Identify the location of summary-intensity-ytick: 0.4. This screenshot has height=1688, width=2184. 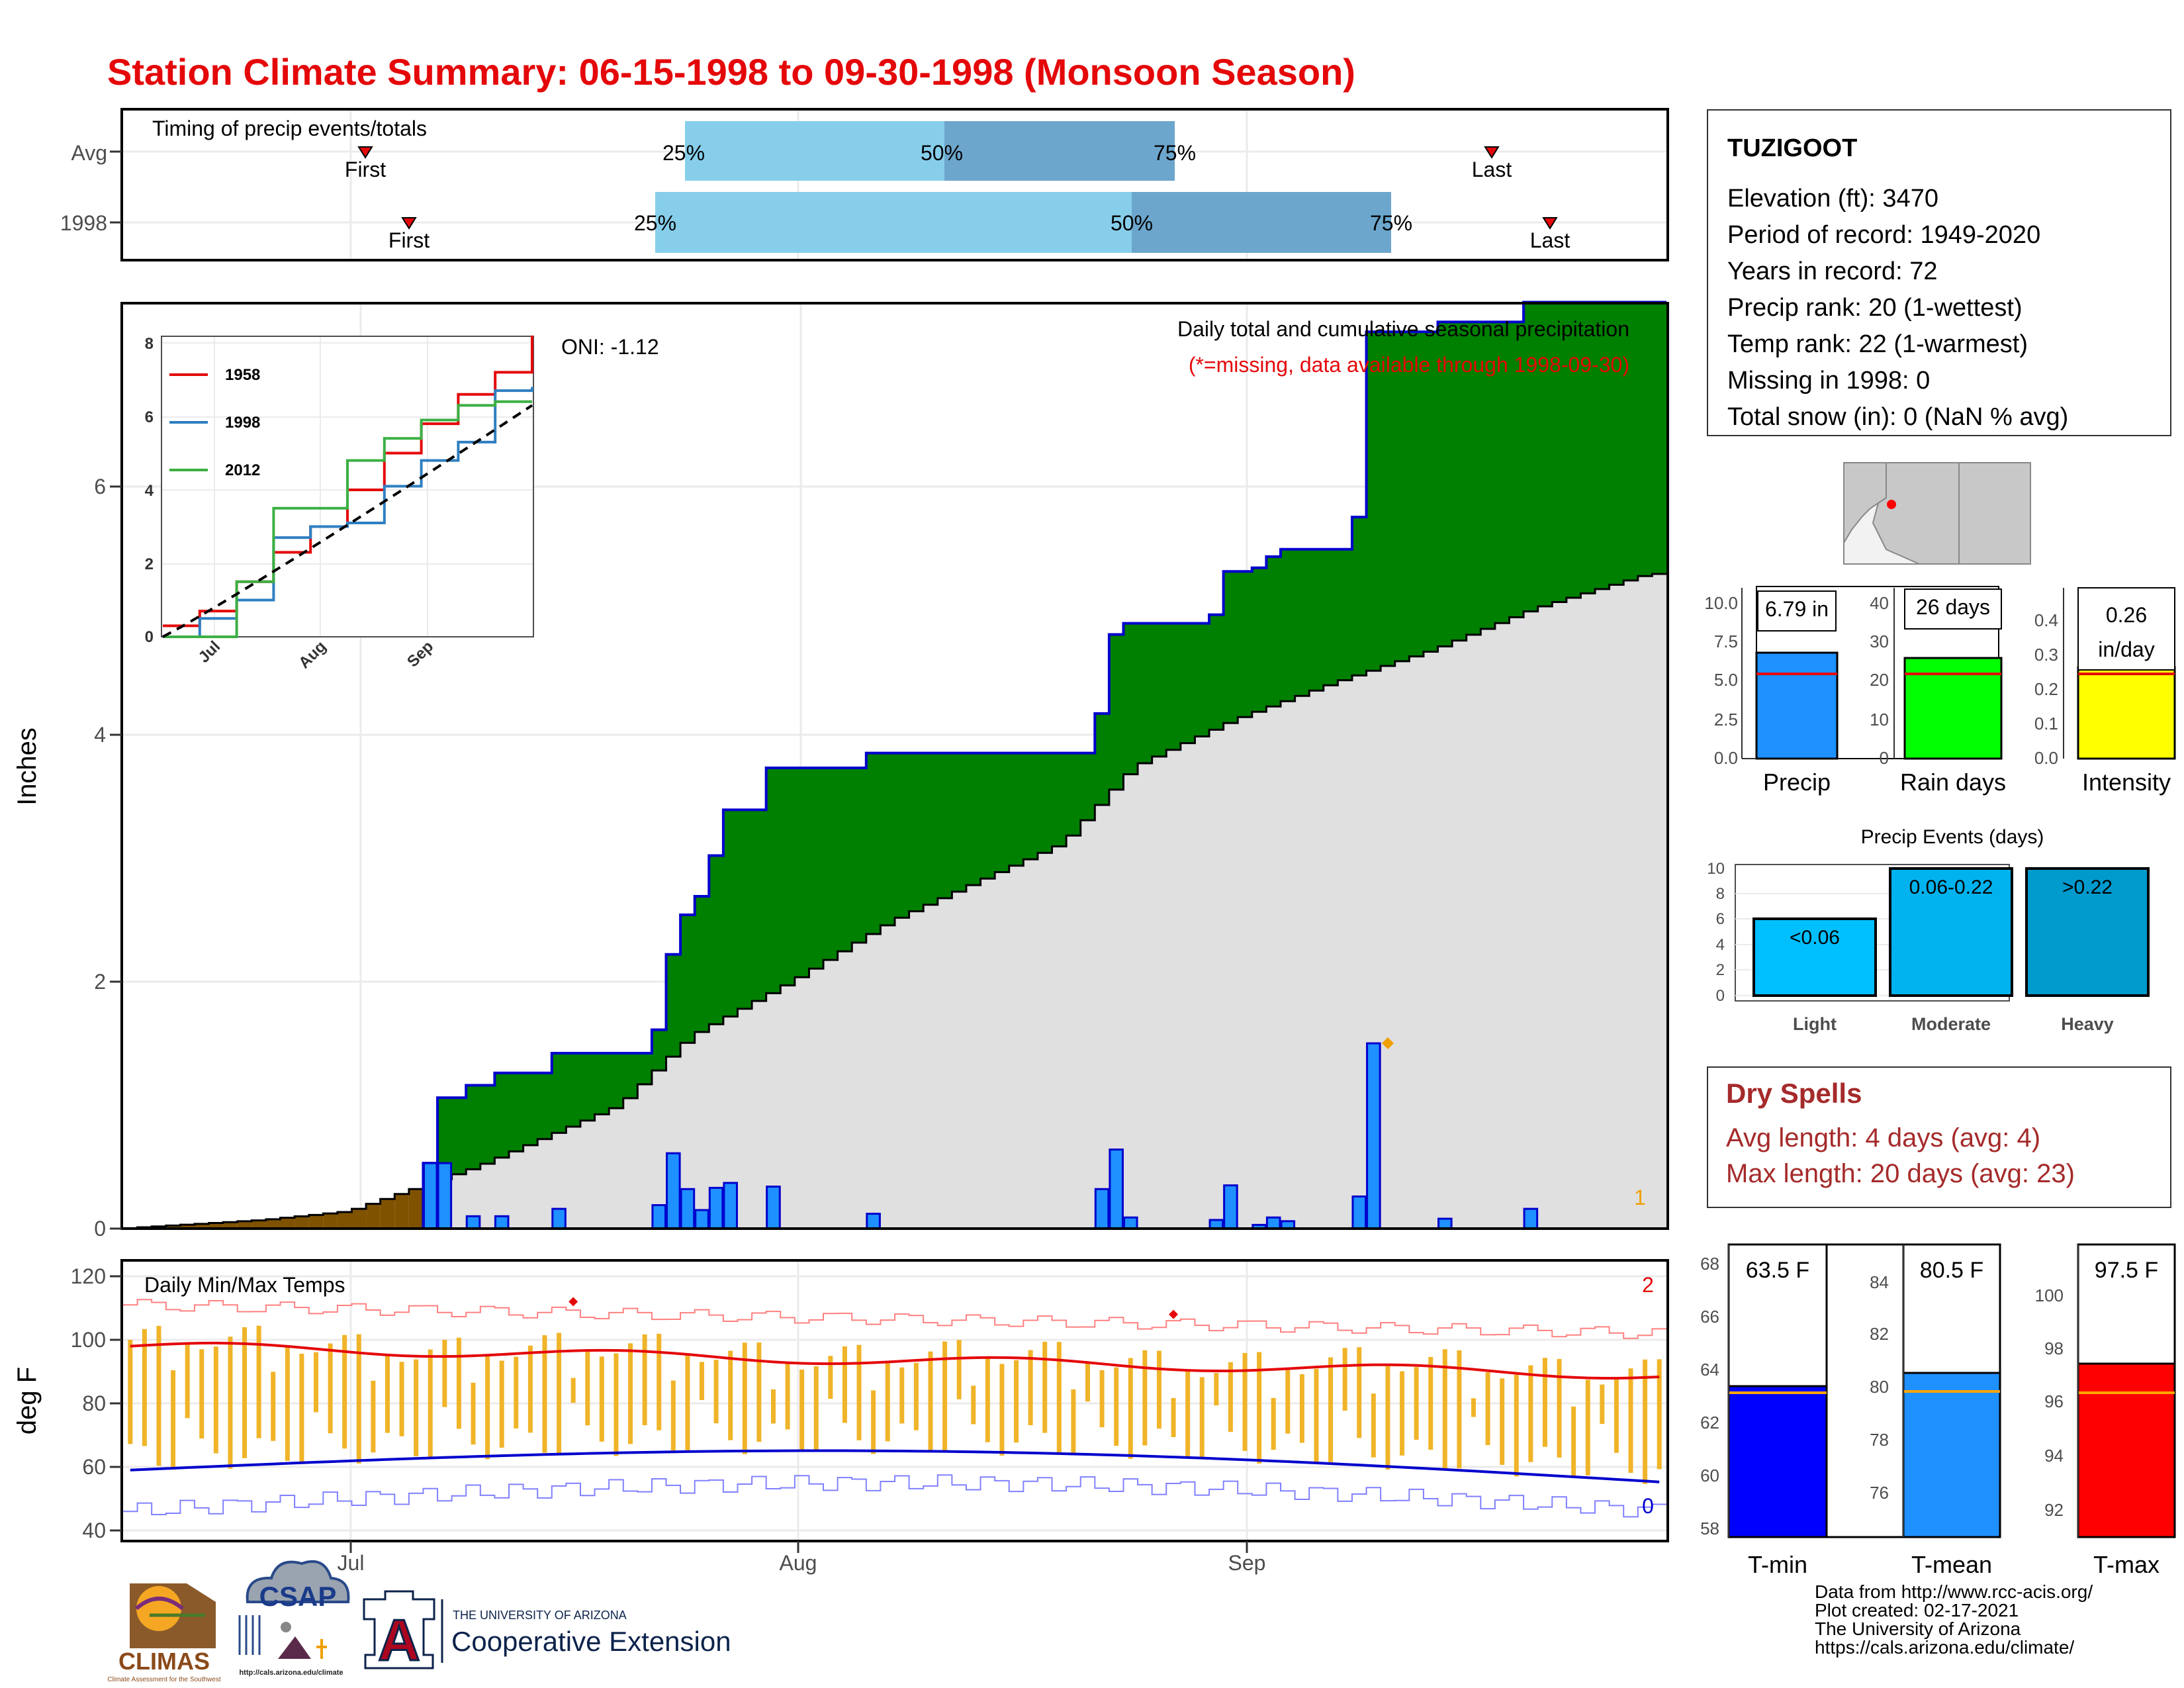
(2046, 620).